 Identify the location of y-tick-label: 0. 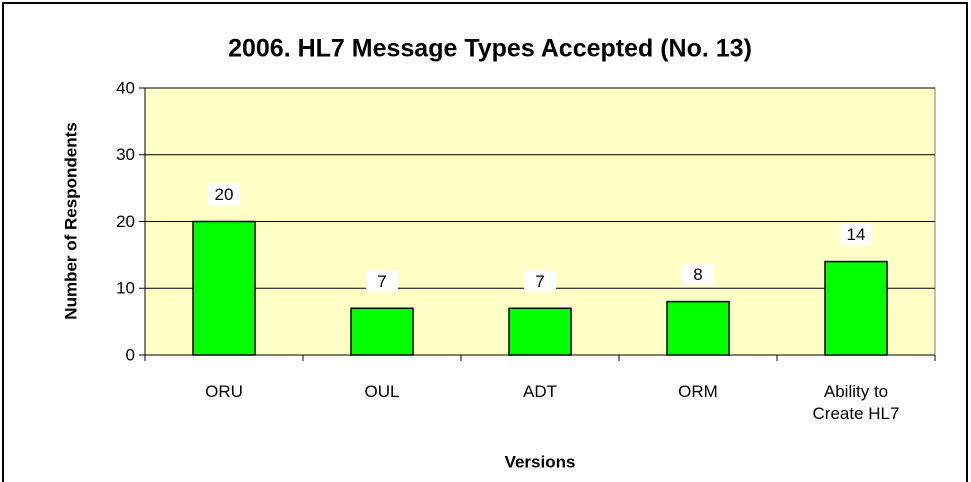
(130, 354).